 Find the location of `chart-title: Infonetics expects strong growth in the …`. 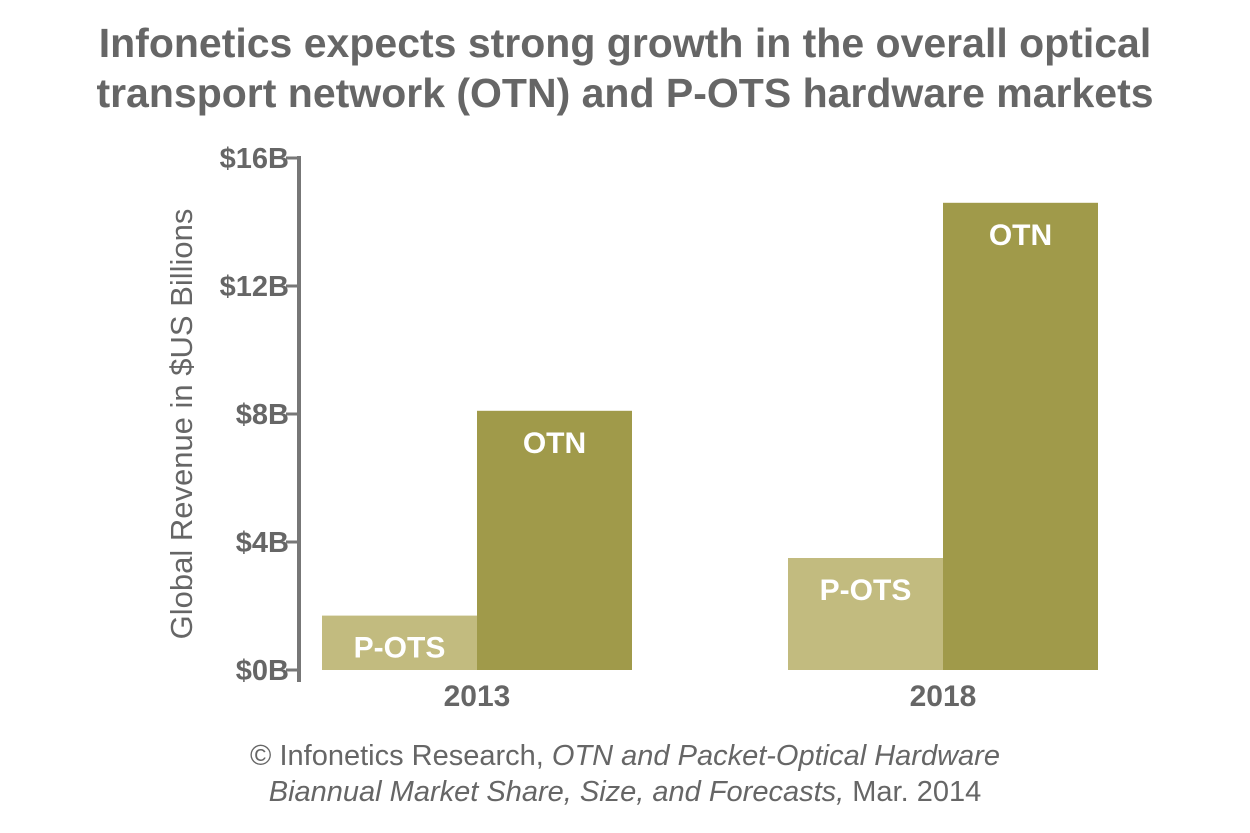

chart-title: Infonetics expects strong growth in the … is located at coordinates (625, 68).